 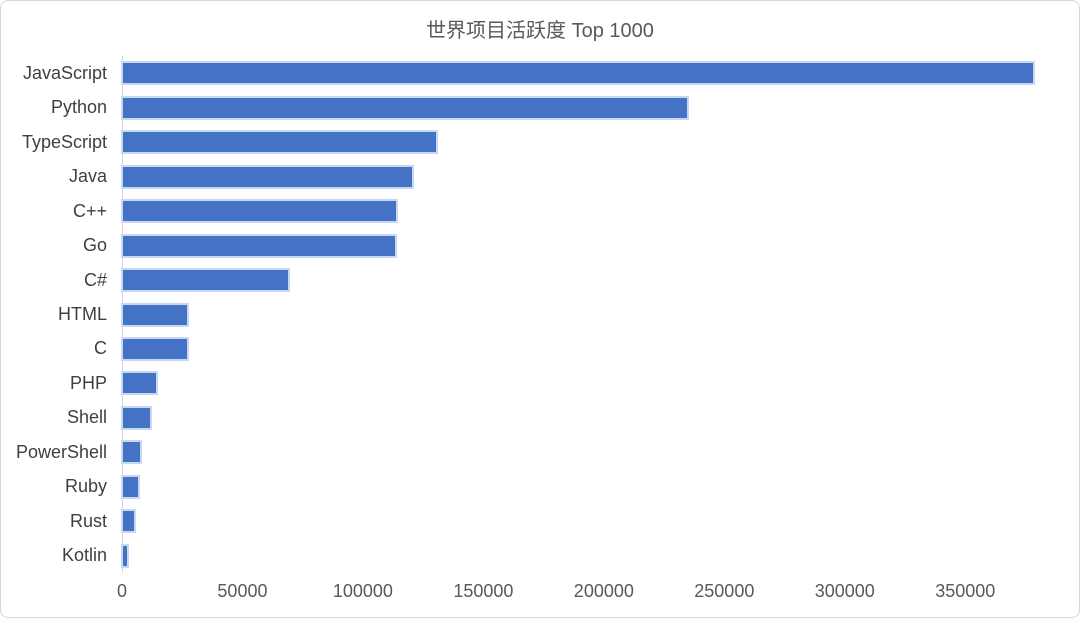 What do you see at coordinates (483, 591) in the screenshot?
I see `x-tick-label: 150000` at bounding box center [483, 591].